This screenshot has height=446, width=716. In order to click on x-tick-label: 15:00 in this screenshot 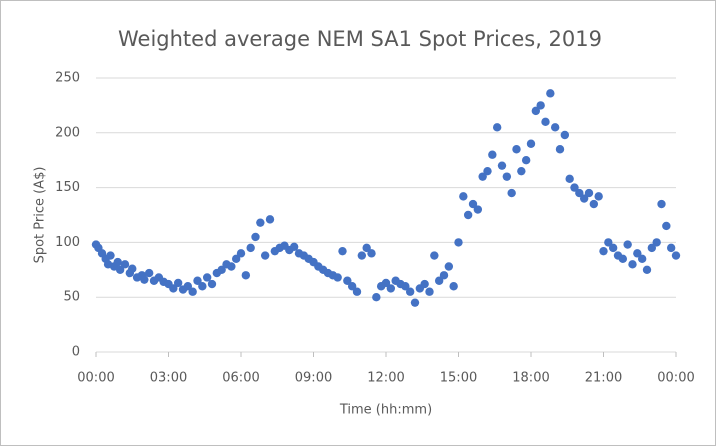, I will do `click(458, 378)`.